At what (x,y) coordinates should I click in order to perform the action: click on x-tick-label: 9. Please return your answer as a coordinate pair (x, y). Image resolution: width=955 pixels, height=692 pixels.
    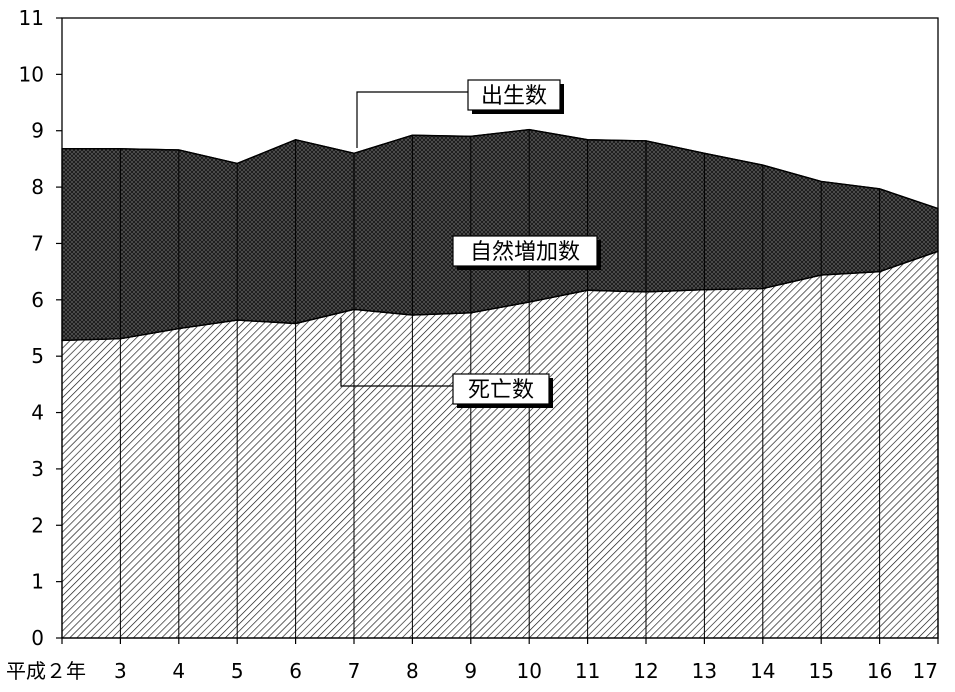
    Looking at the image, I should click on (470, 671).